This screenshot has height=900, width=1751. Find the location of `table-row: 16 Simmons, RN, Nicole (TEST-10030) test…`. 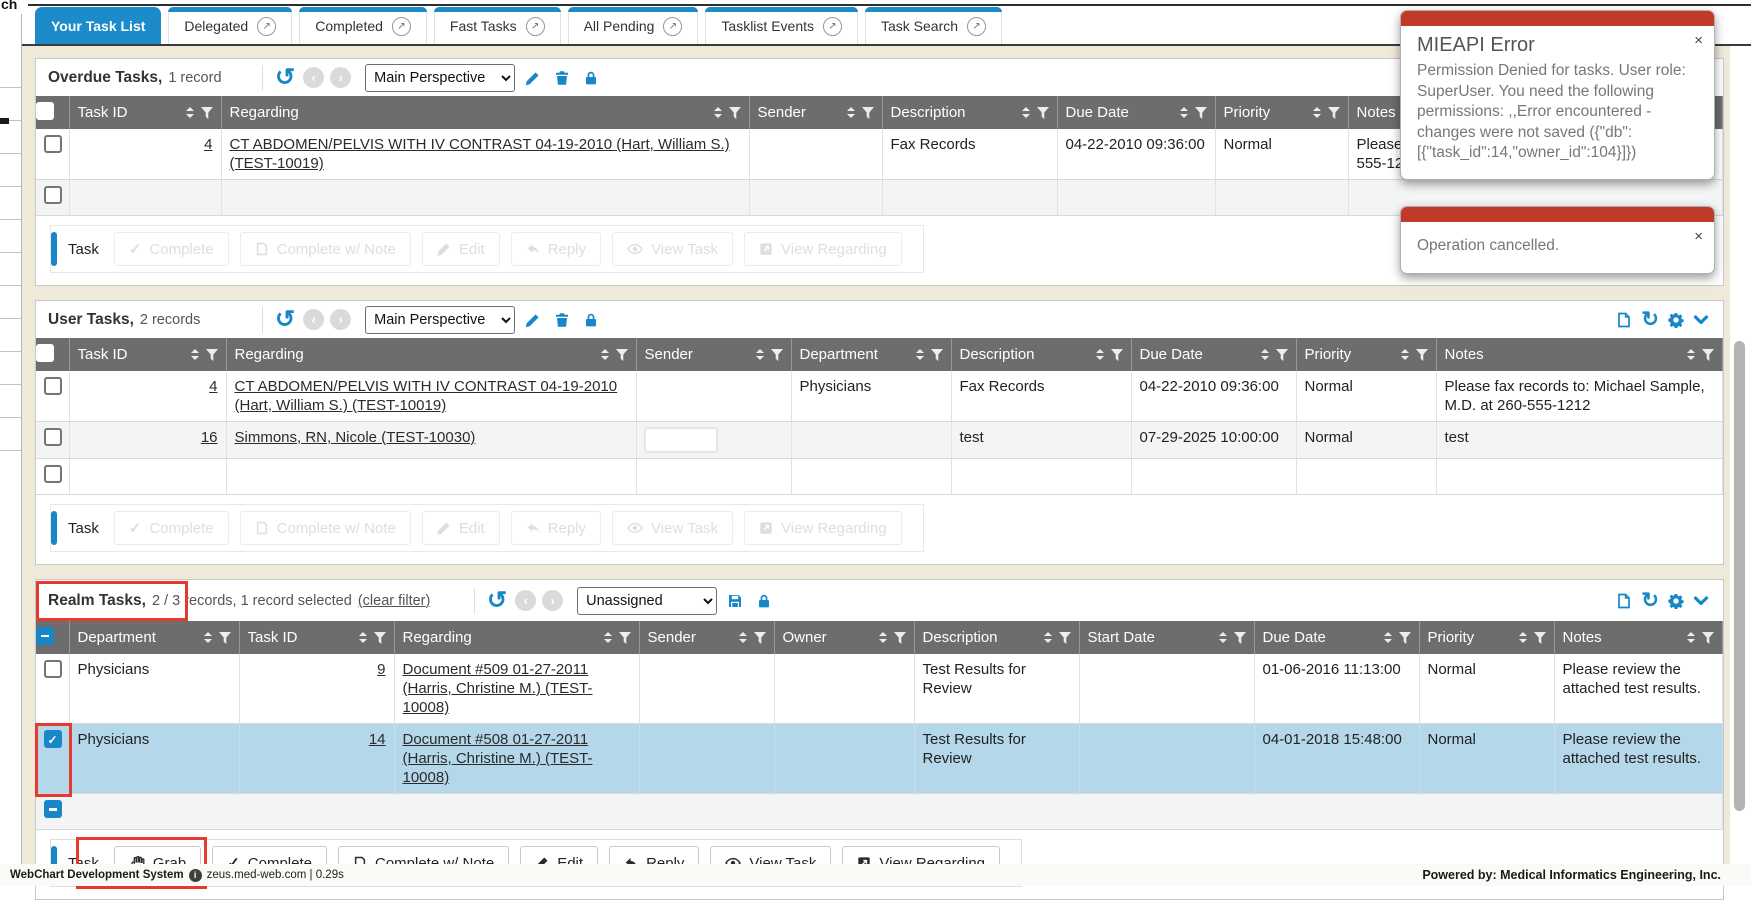

table-row: 16 Simmons, RN, Nicole (TEST-10030) test… is located at coordinates (879, 440).